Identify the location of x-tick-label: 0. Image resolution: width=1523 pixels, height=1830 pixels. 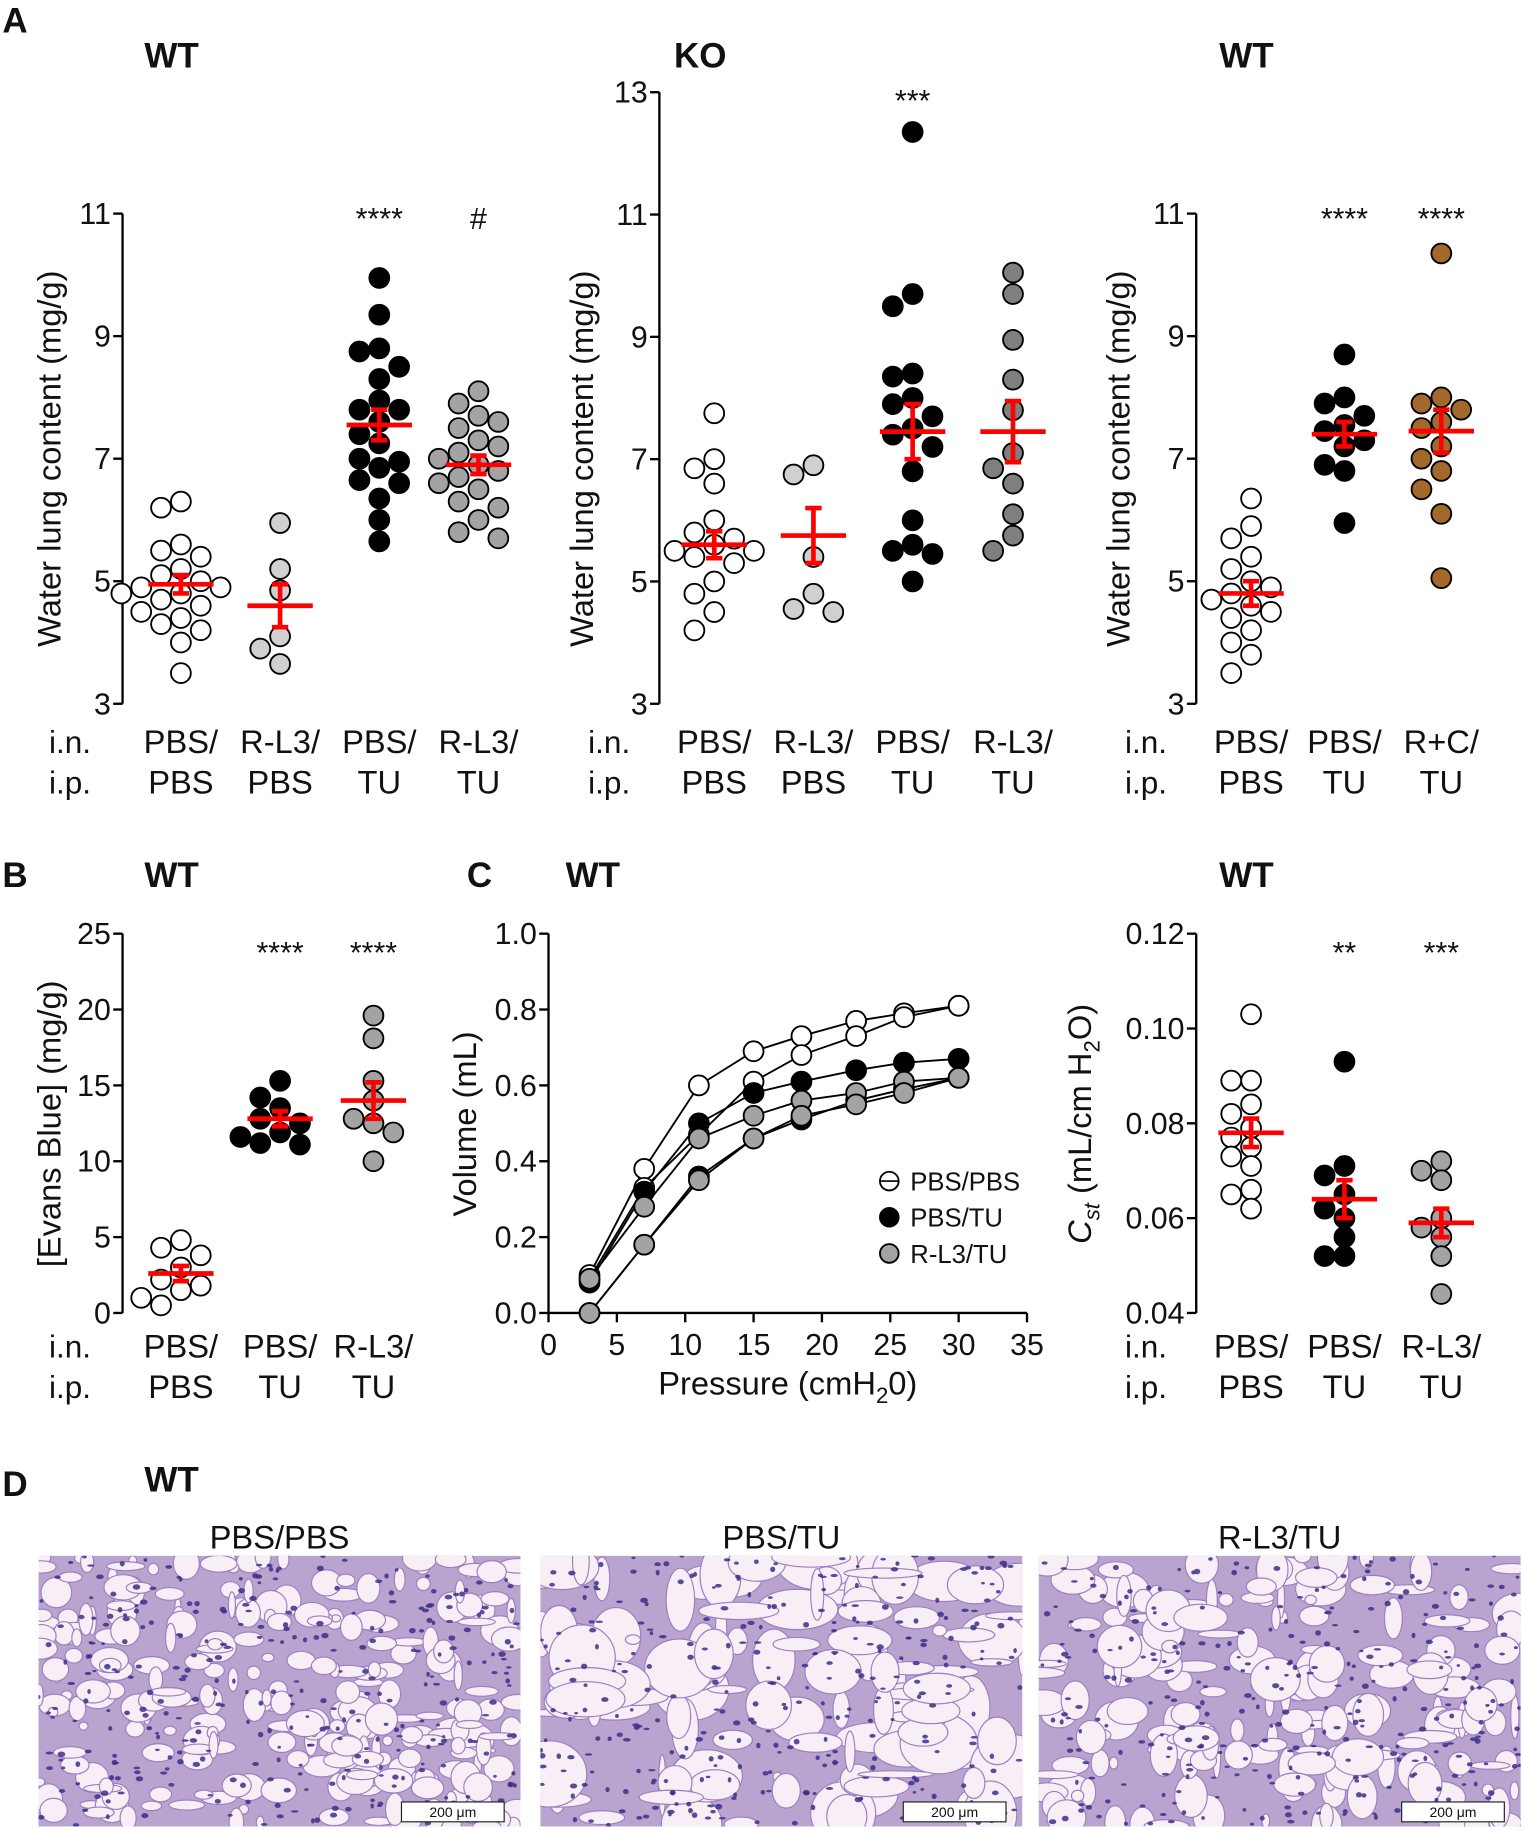
(548, 1345).